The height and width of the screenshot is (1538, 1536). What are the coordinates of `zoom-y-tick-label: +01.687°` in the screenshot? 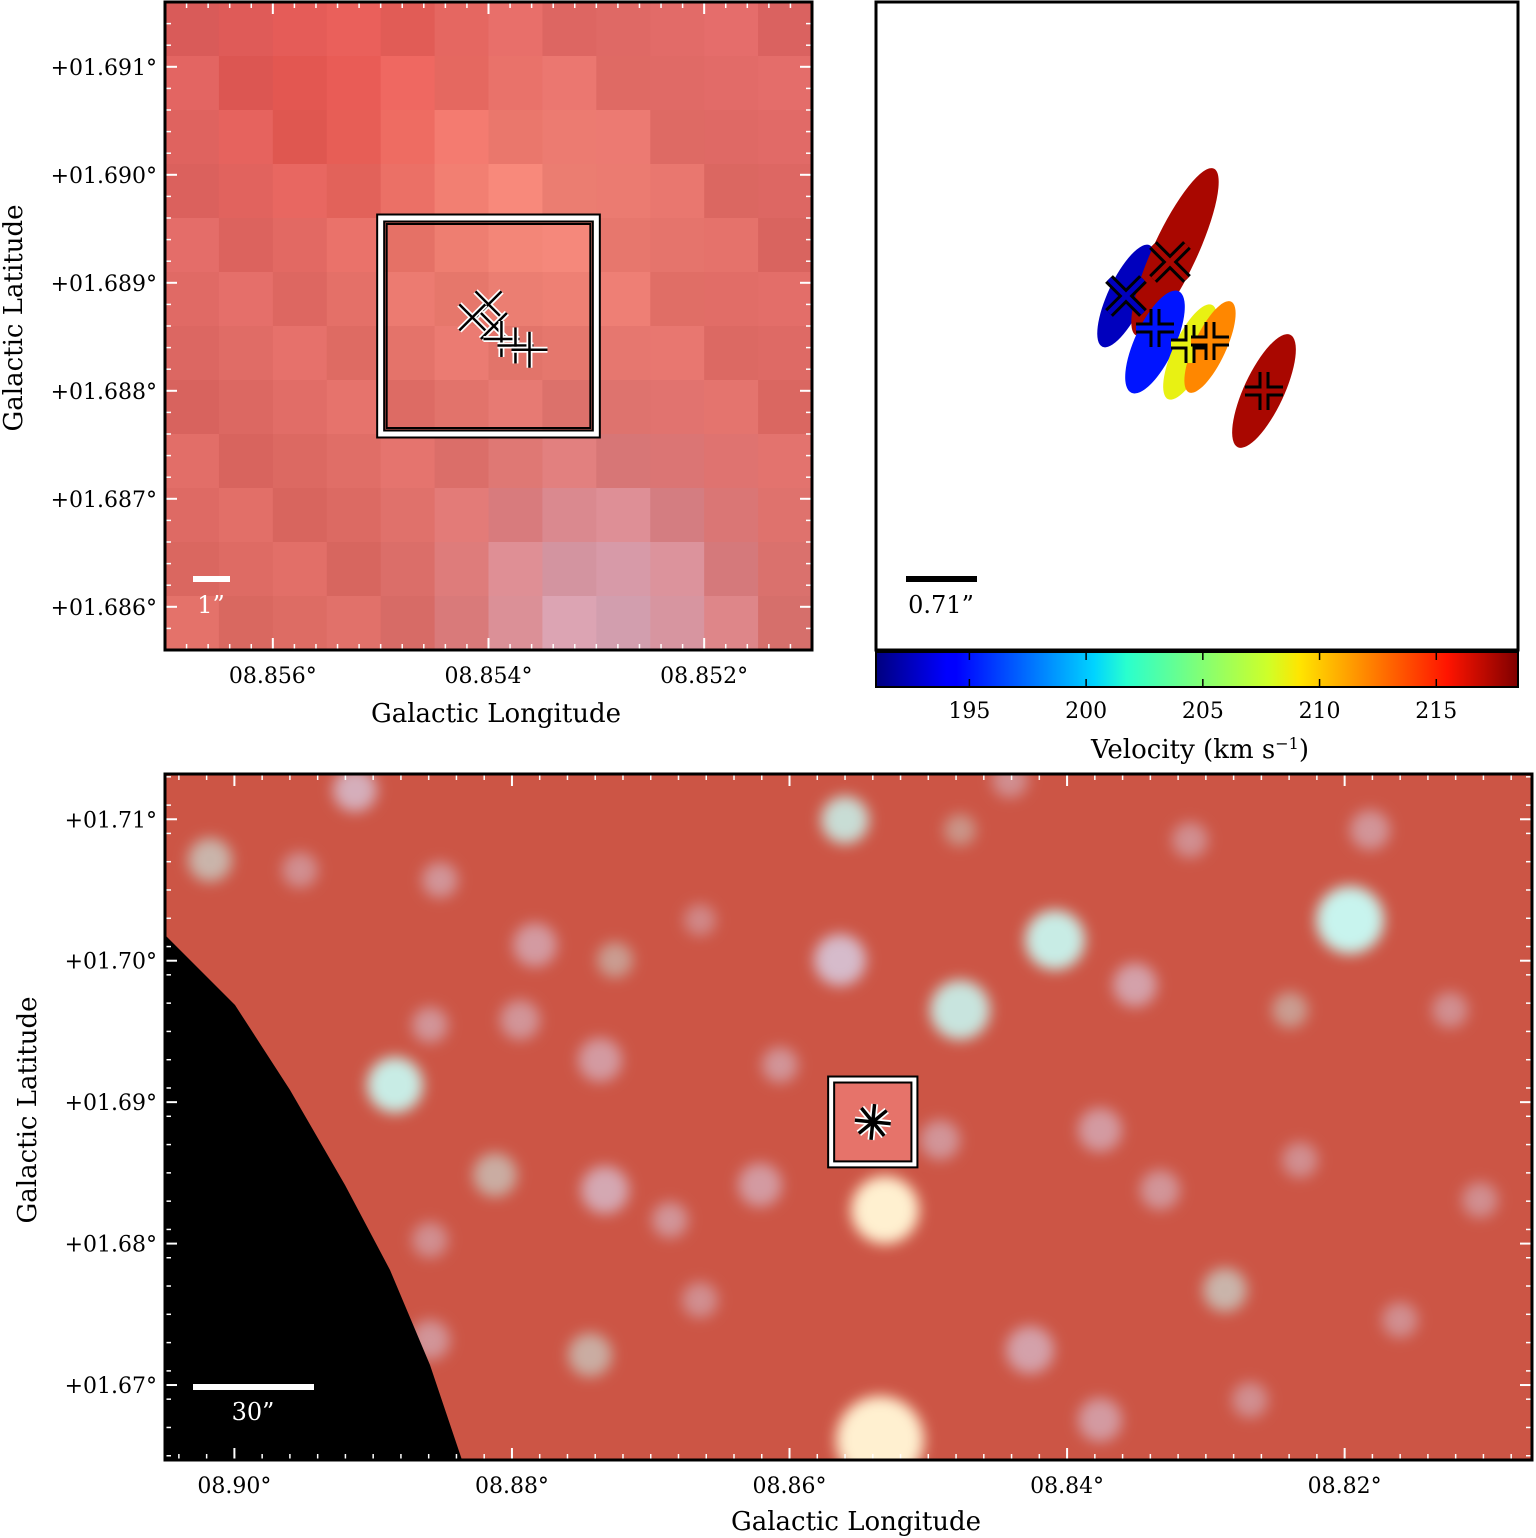 It's located at (104, 500).